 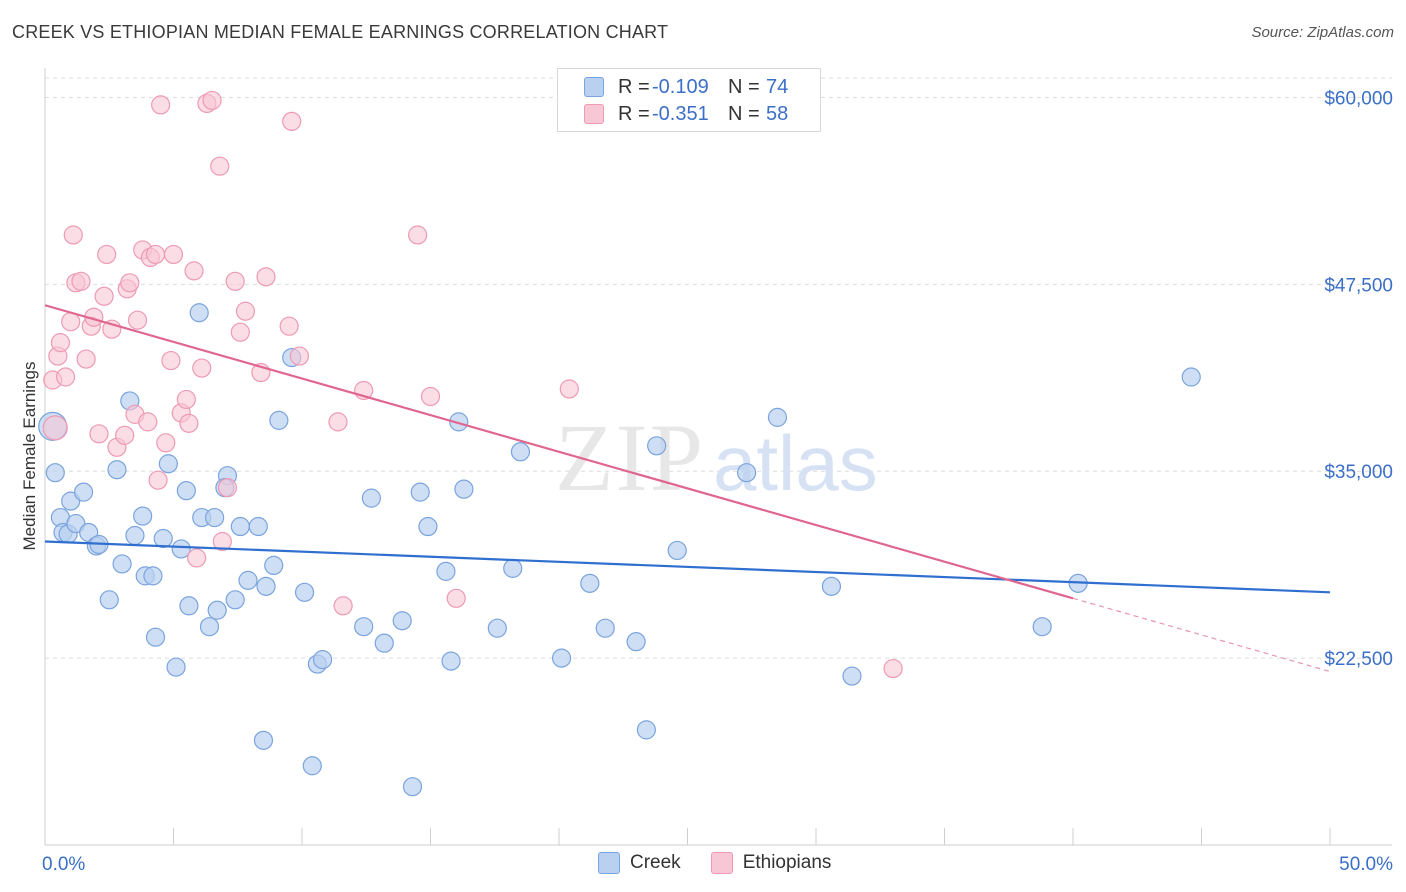 I want to click on n-value: 74, so click(x=777, y=86).